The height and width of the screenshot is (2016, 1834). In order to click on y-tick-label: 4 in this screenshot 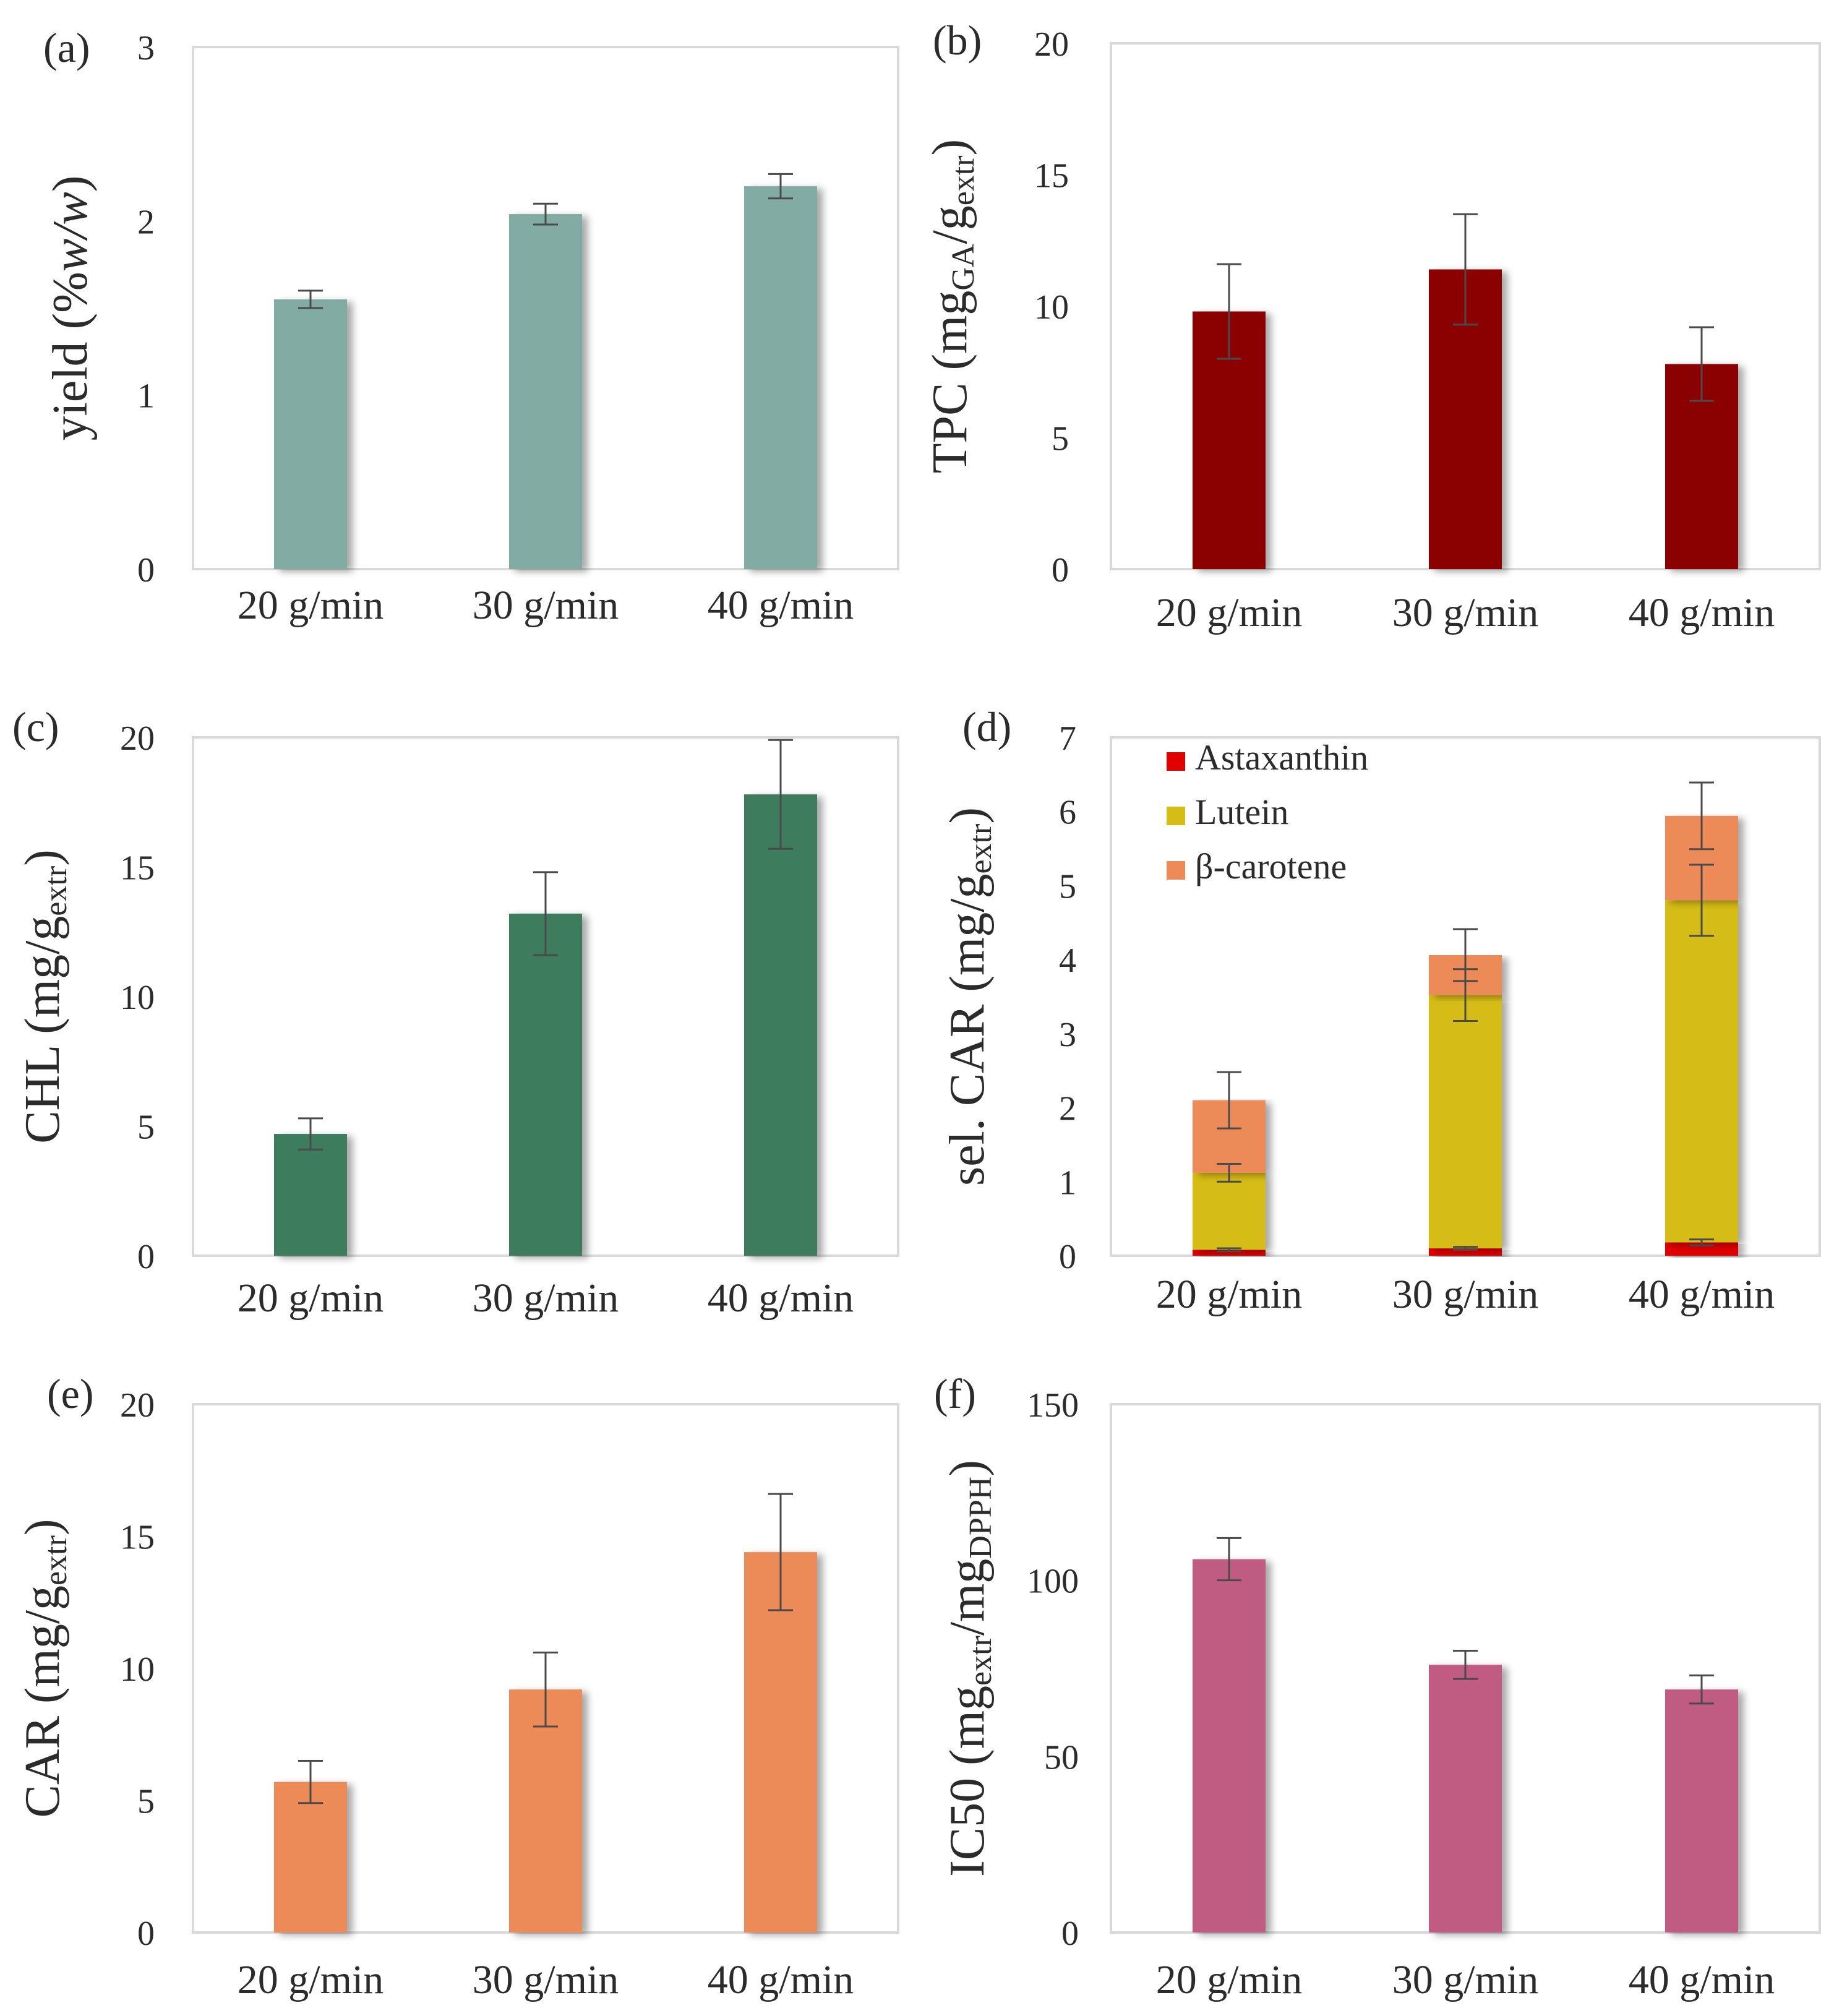, I will do `click(1067, 961)`.